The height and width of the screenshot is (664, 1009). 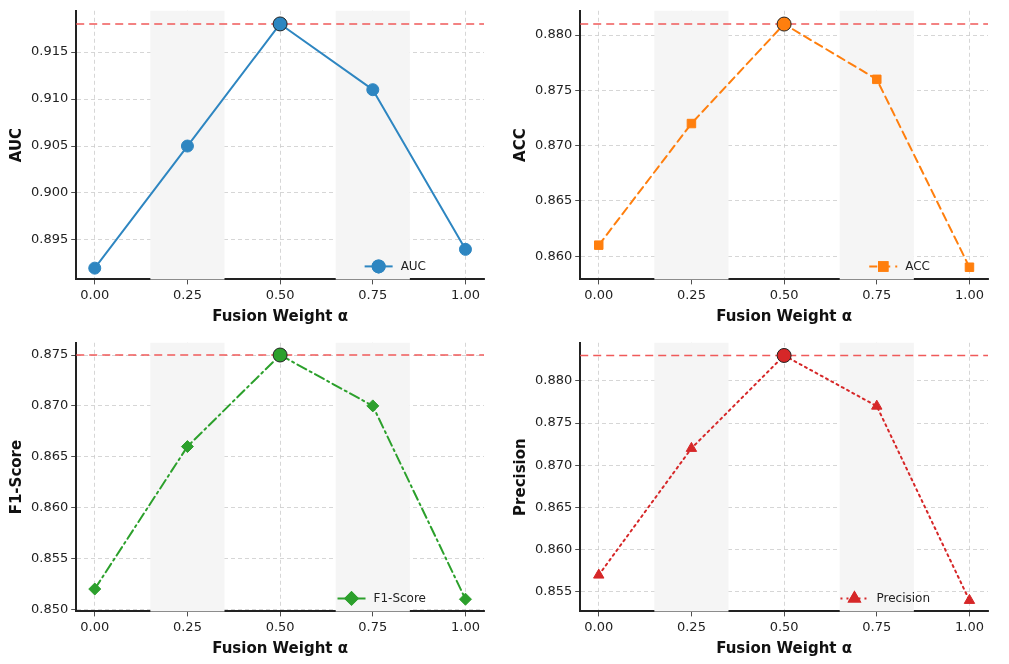 I want to click on legend-label: F1-Score, so click(x=400, y=597).